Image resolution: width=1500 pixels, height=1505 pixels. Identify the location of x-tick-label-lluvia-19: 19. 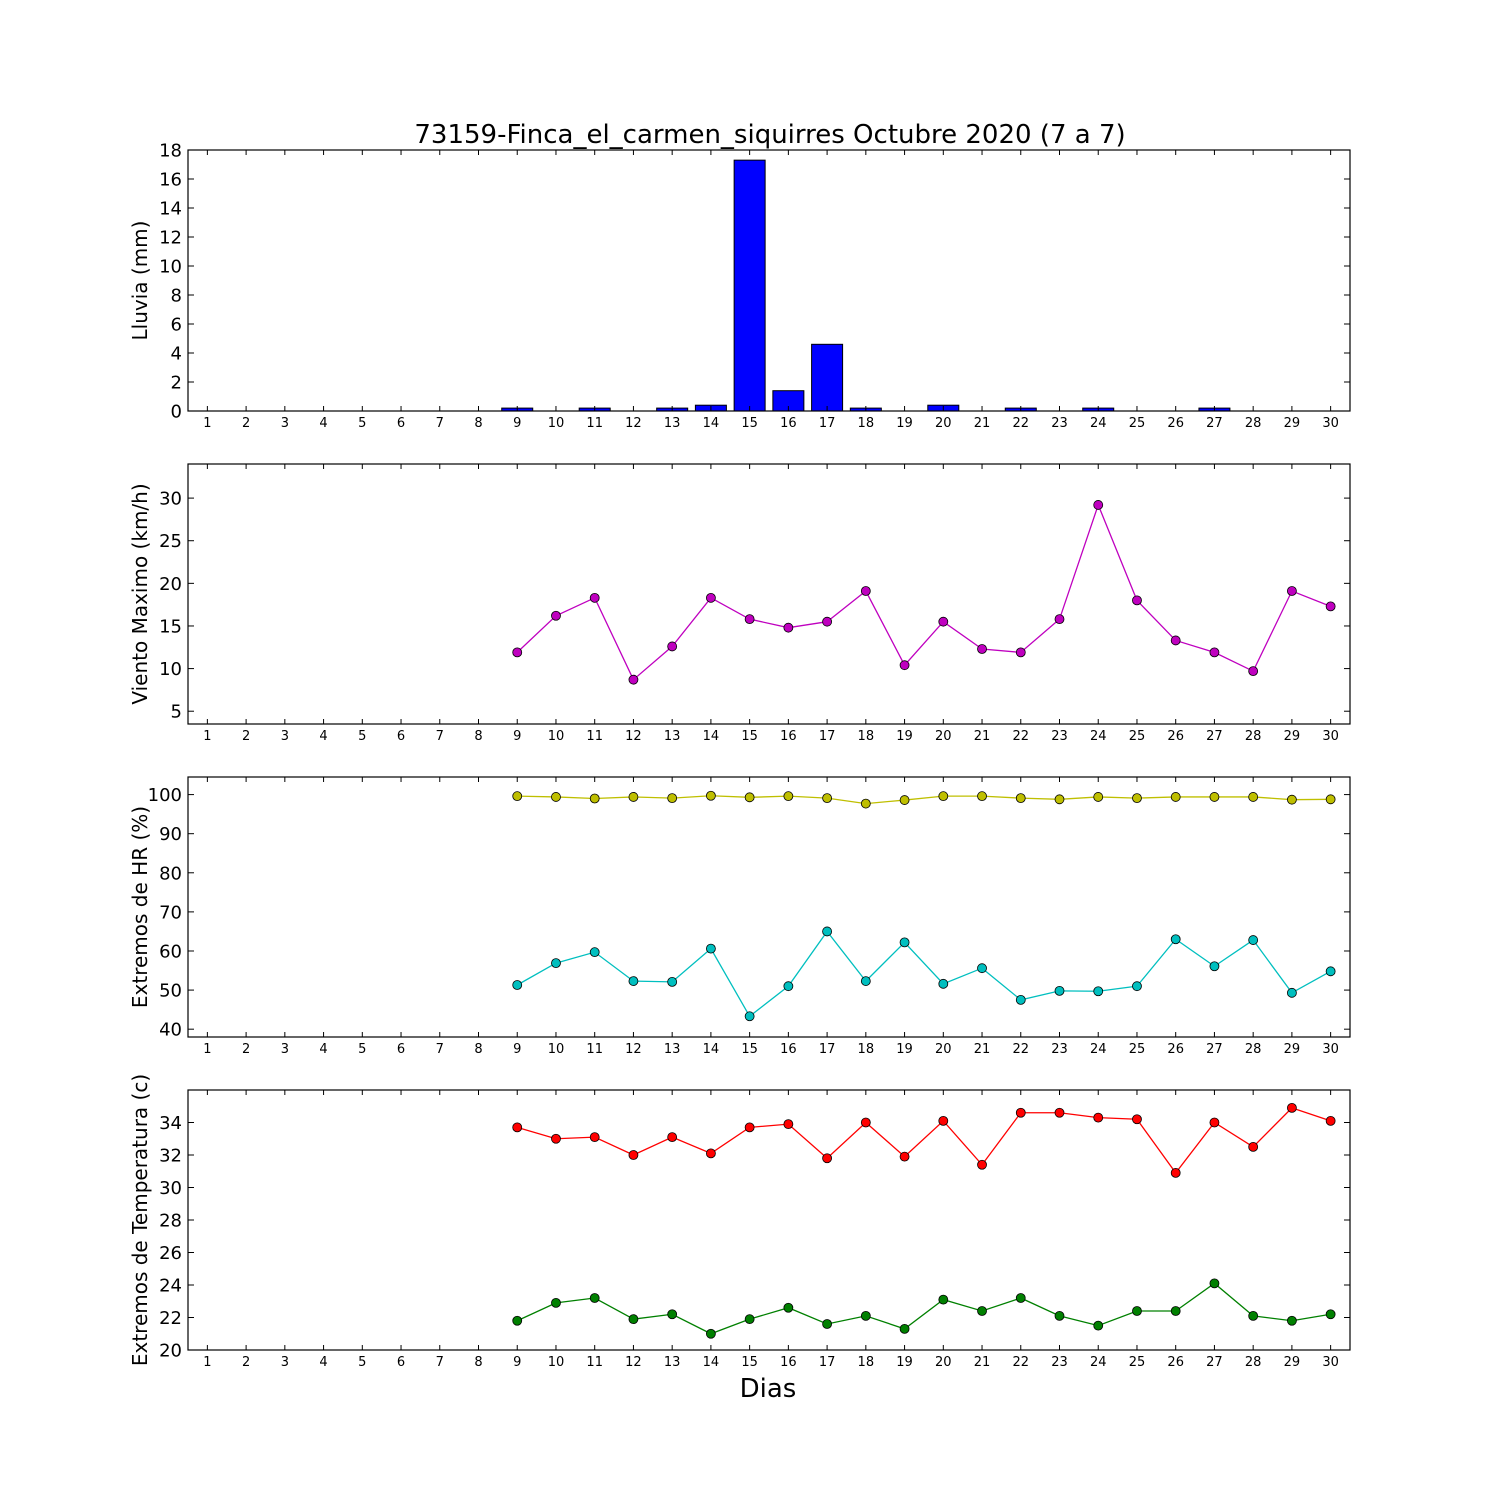
(904, 423).